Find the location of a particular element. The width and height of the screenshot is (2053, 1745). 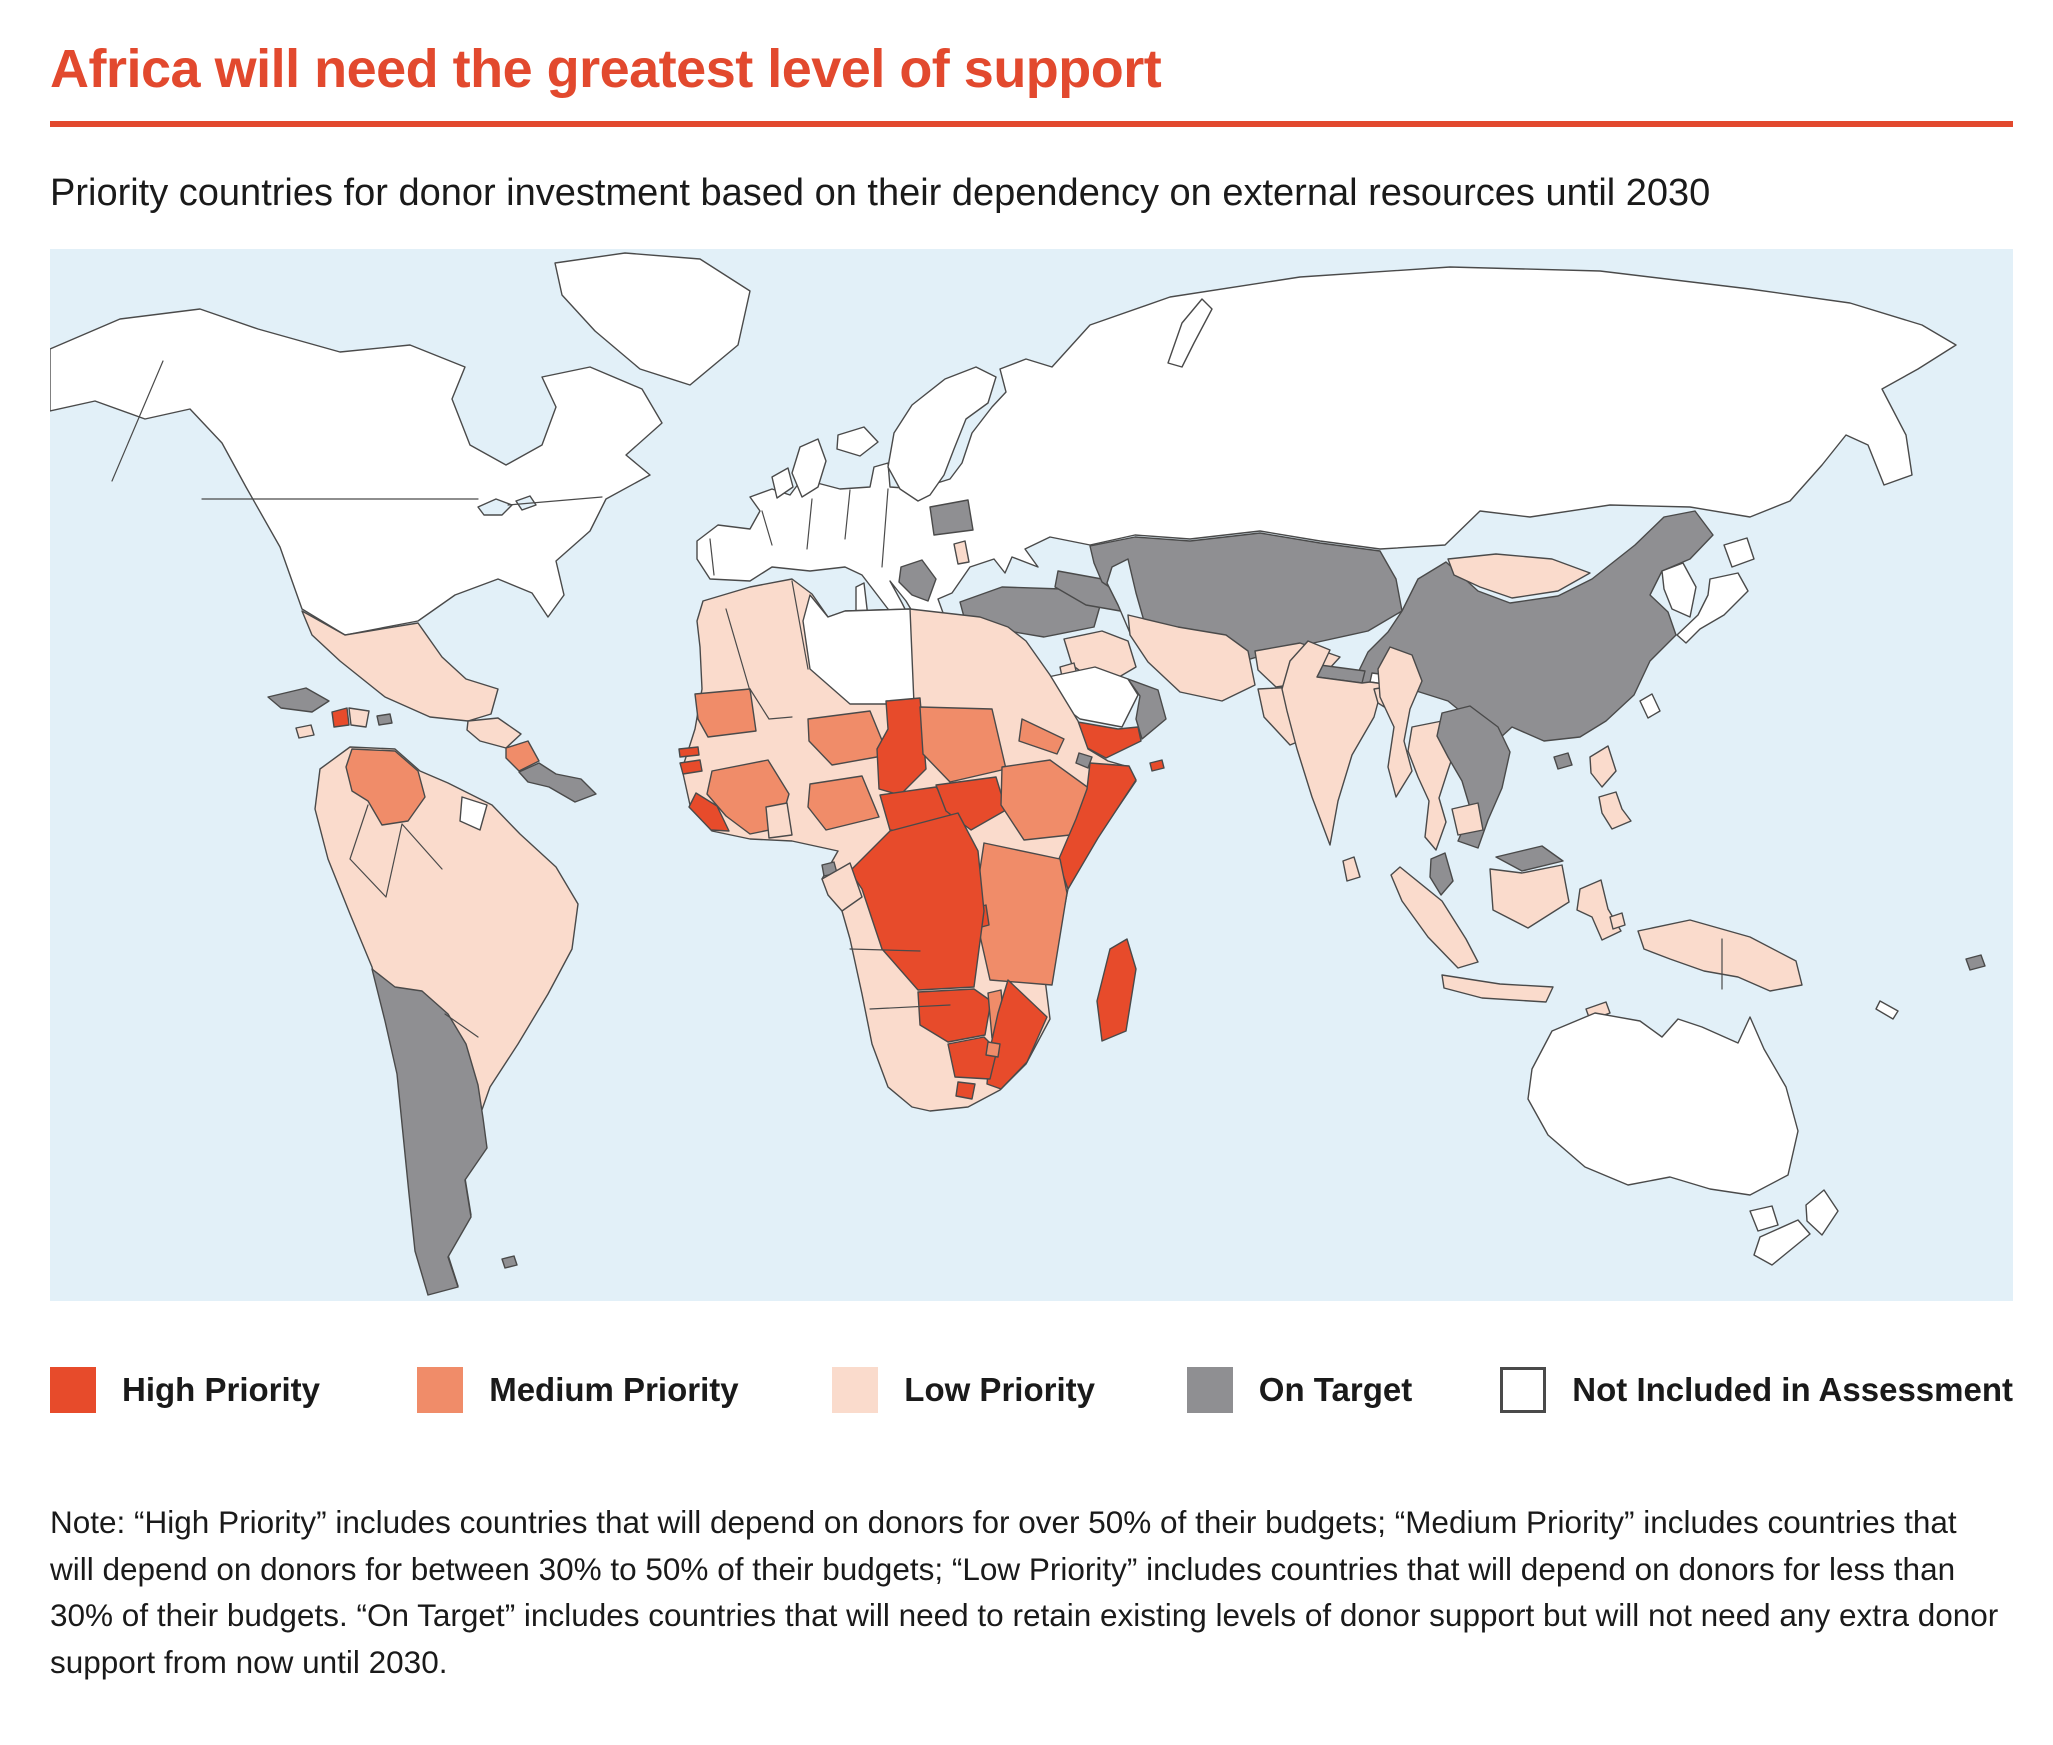

north-america-region is located at coordinates (356, 472).